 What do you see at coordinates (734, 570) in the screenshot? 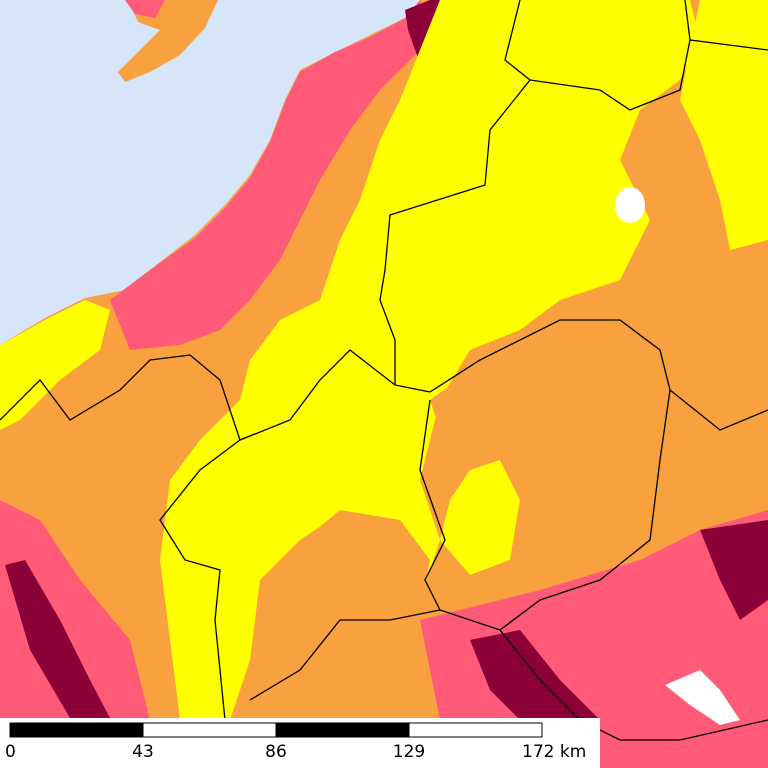
I see `east-high` at bounding box center [734, 570].